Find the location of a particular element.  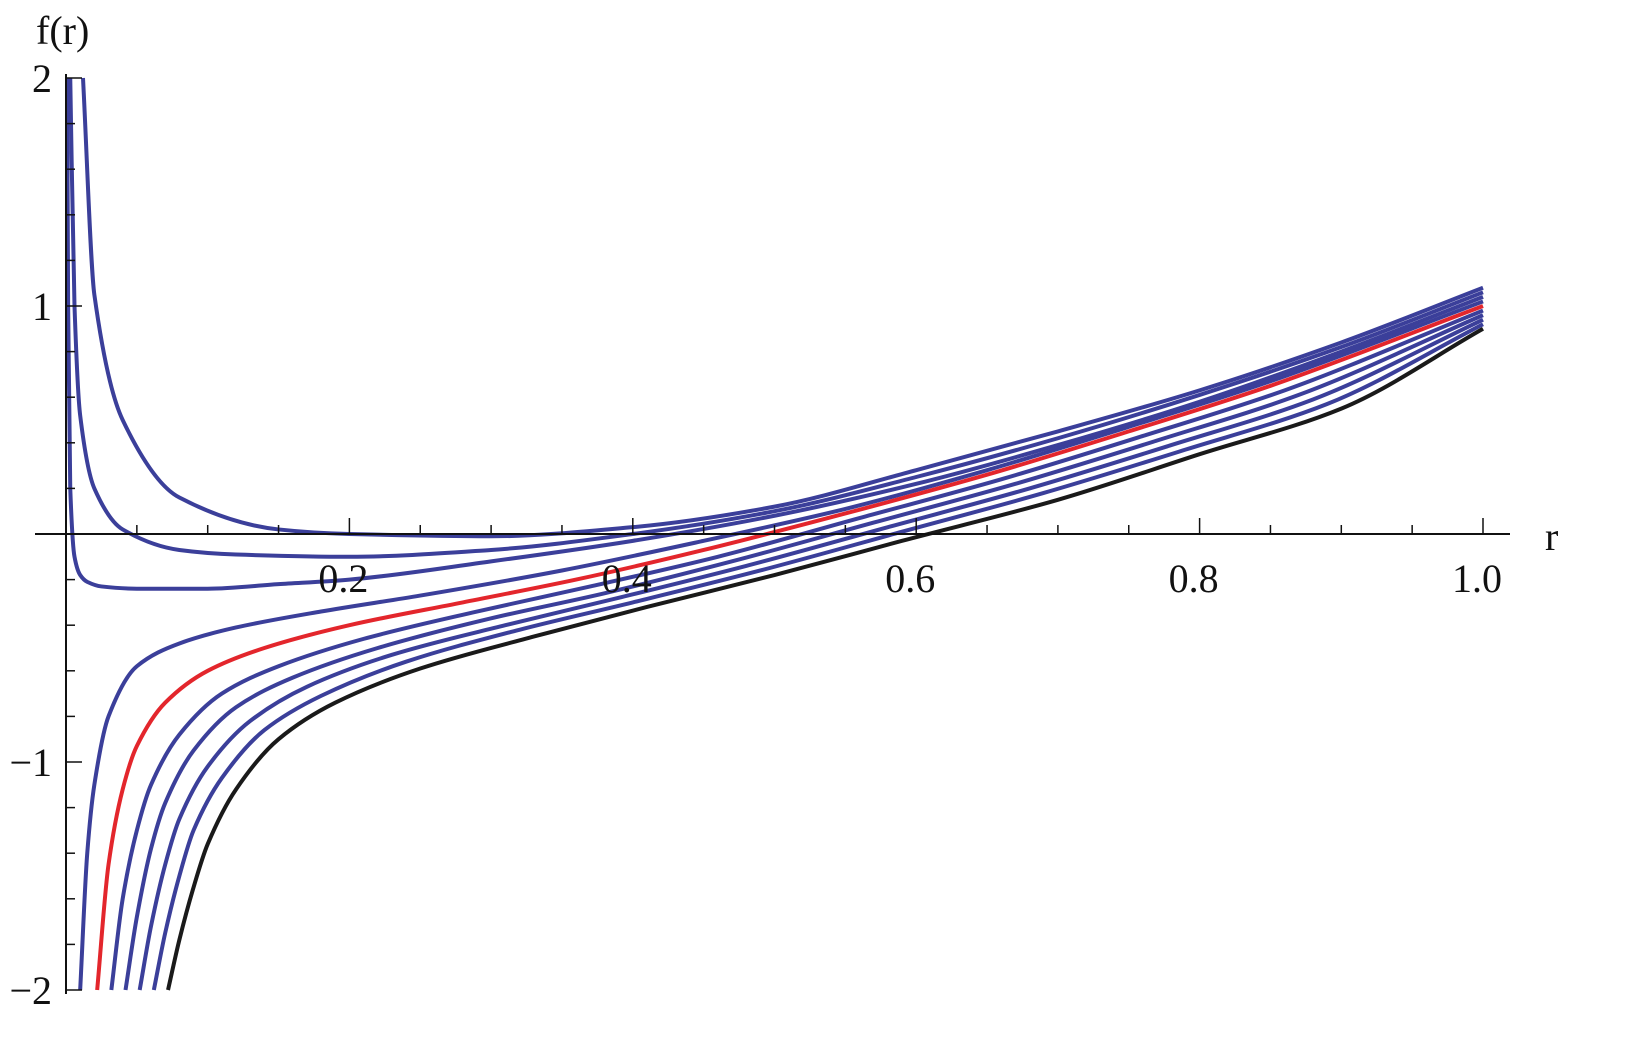

y-tick-label: −2 is located at coordinates (30, 990).